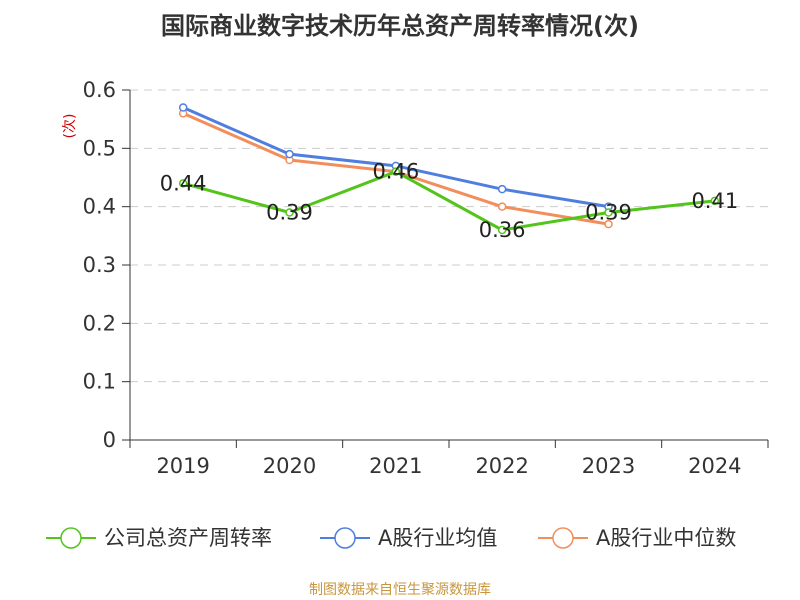  I want to click on data-label: 0.46, so click(395, 172).